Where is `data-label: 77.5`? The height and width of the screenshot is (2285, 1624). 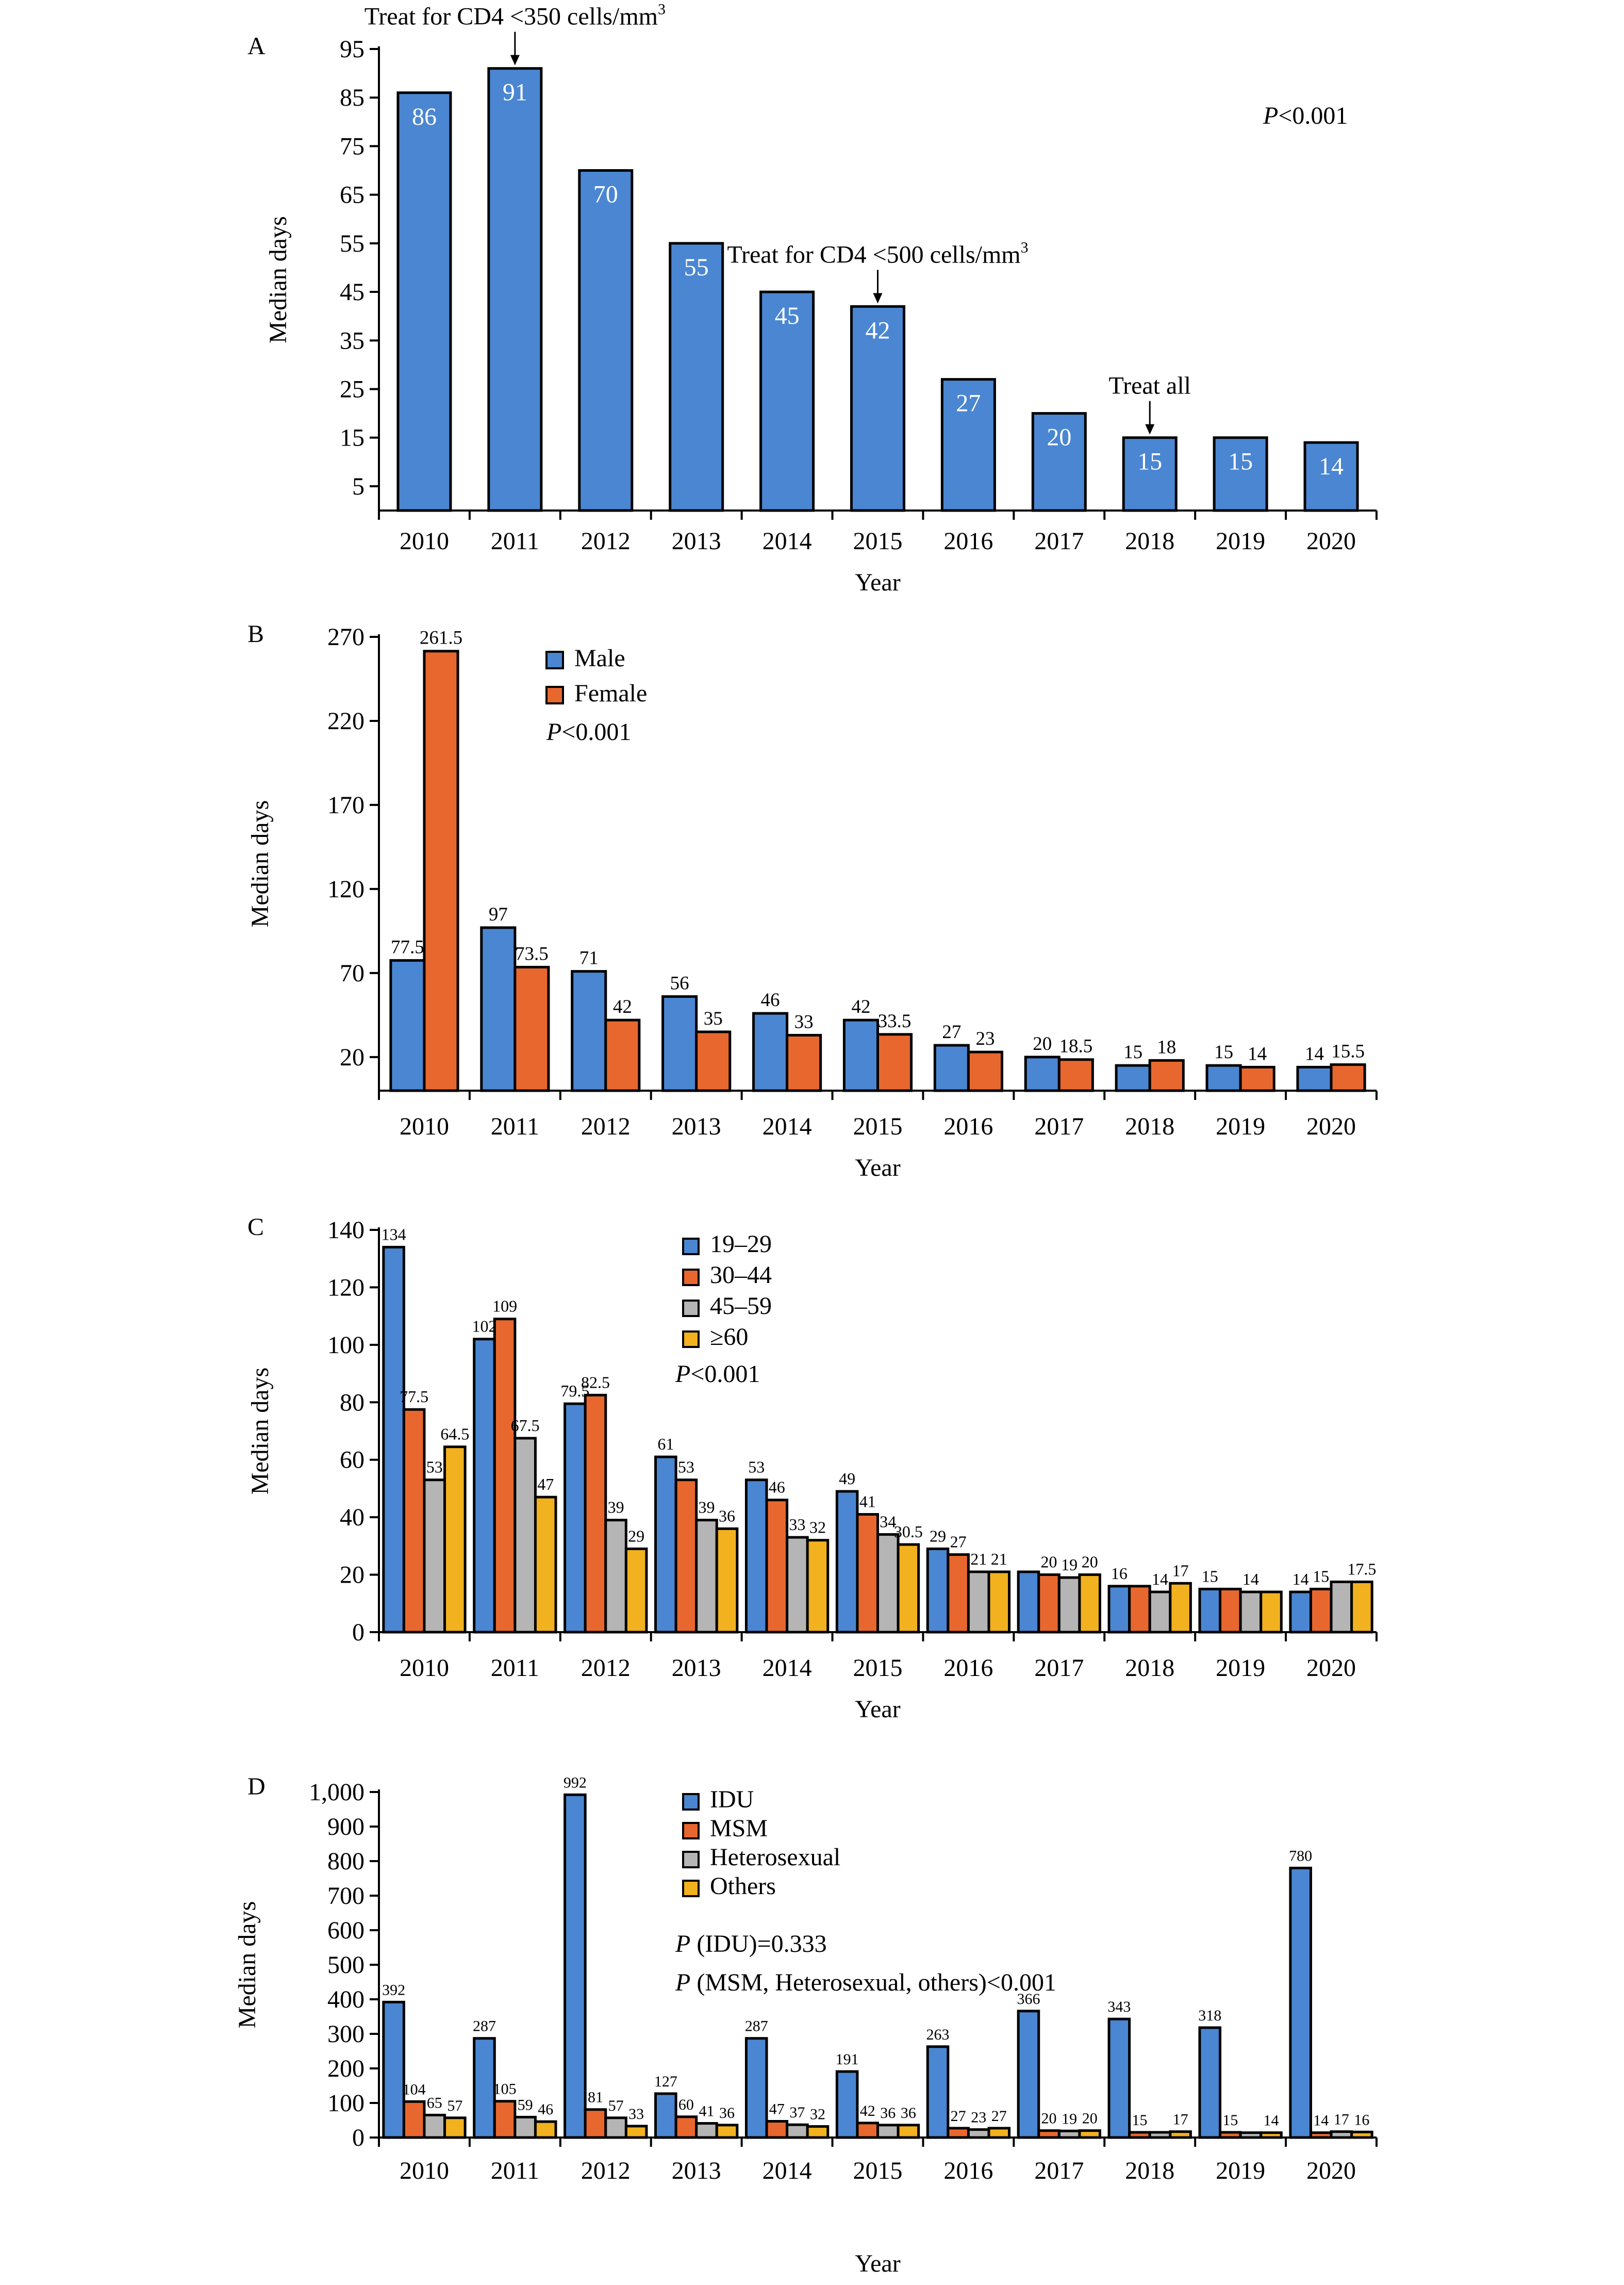
data-label: 77.5 is located at coordinates (414, 1396).